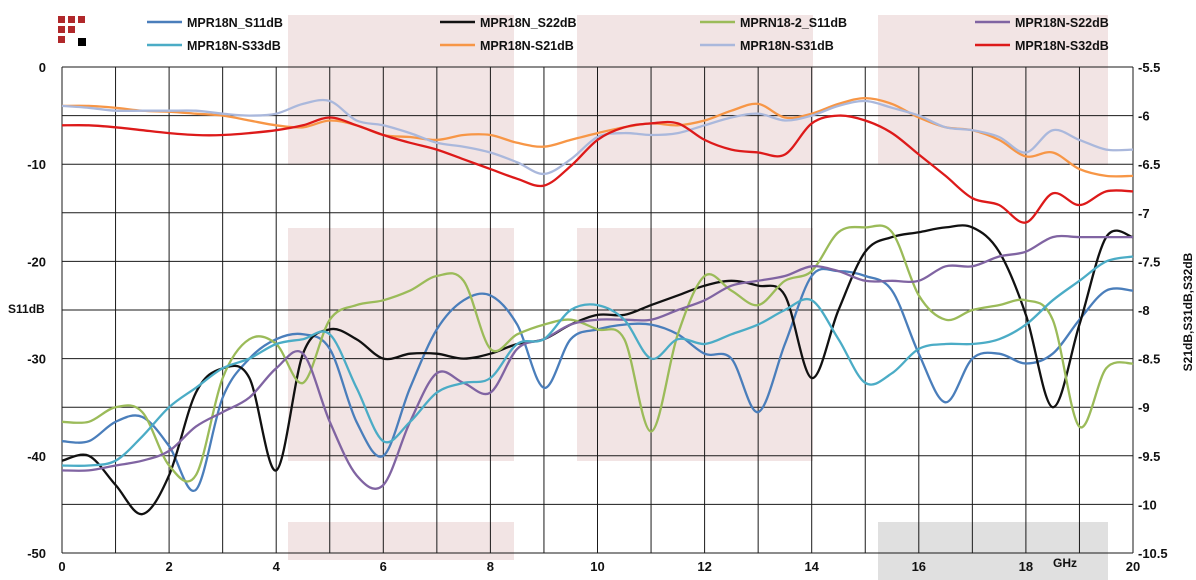 Image resolution: width=1196 pixels, height=580 pixels. What do you see at coordinates (234, 46) in the screenshot?
I see `legend-label: MPR18N-S33dB` at bounding box center [234, 46].